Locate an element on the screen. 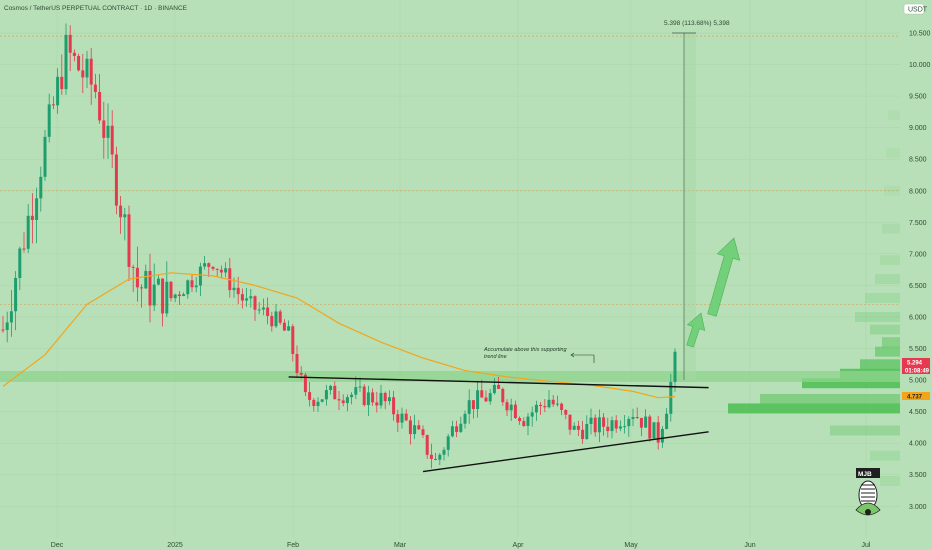 The width and height of the screenshot is (932, 550). svg-text: 01:08:49 is located at coordinates (917, 372).